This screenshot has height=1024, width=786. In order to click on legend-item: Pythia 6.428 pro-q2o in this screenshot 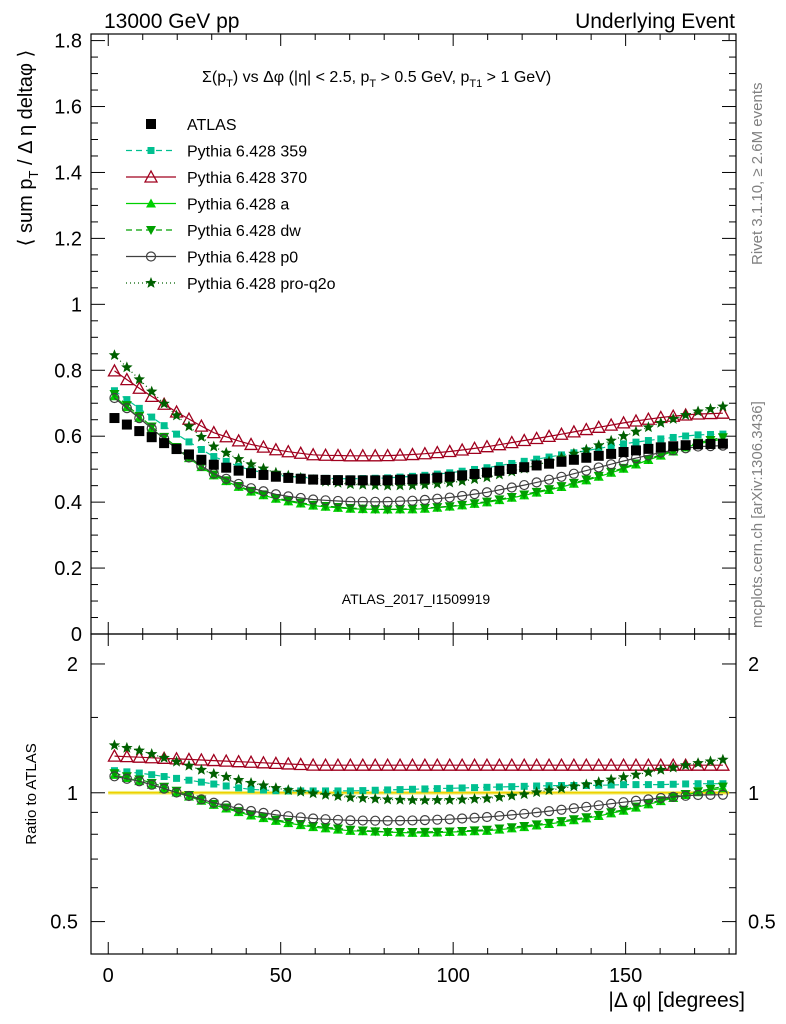, I will do `click(231, 284)`.